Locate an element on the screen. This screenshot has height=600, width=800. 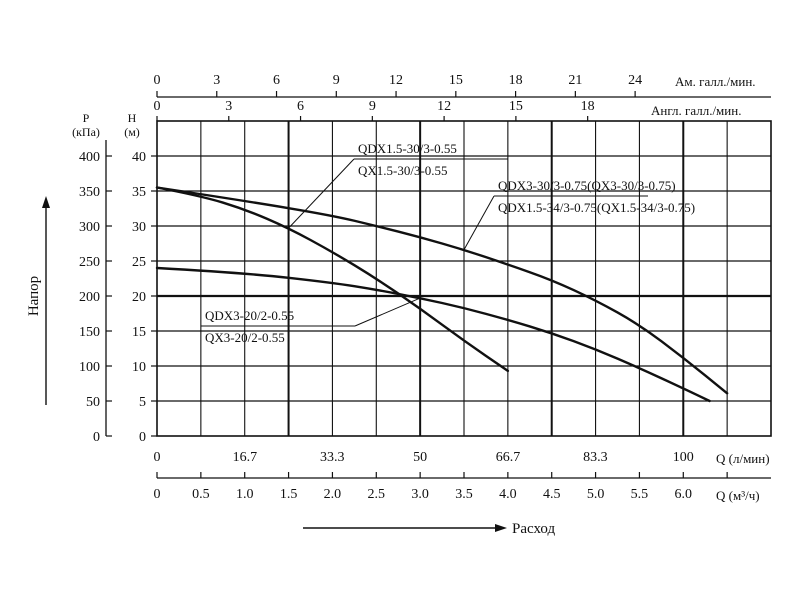
pressure-tick-label: 150 is located at coordinates (89, 332).